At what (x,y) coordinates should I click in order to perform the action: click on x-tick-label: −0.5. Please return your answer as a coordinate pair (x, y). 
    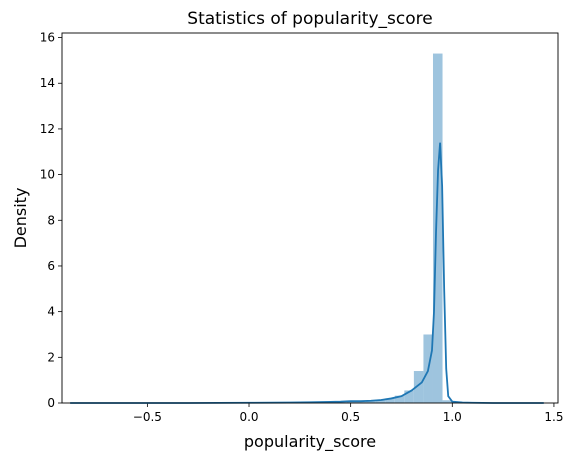
    Looking at the image, I should click on (147, 417).